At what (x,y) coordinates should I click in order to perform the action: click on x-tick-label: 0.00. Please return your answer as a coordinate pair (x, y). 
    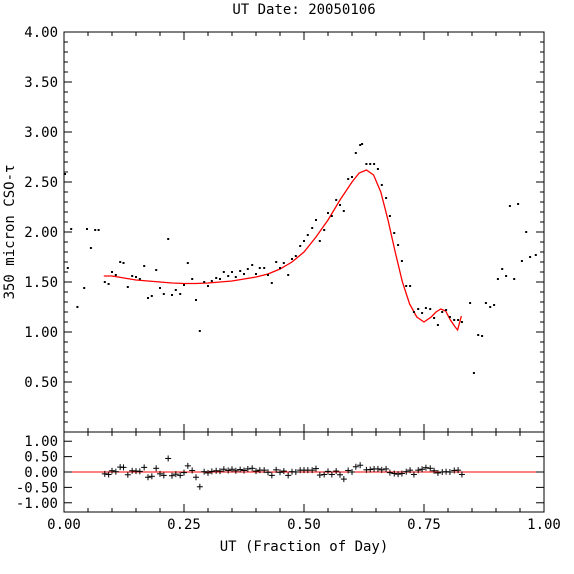
    Looking at the image, I should click on (64, 525).